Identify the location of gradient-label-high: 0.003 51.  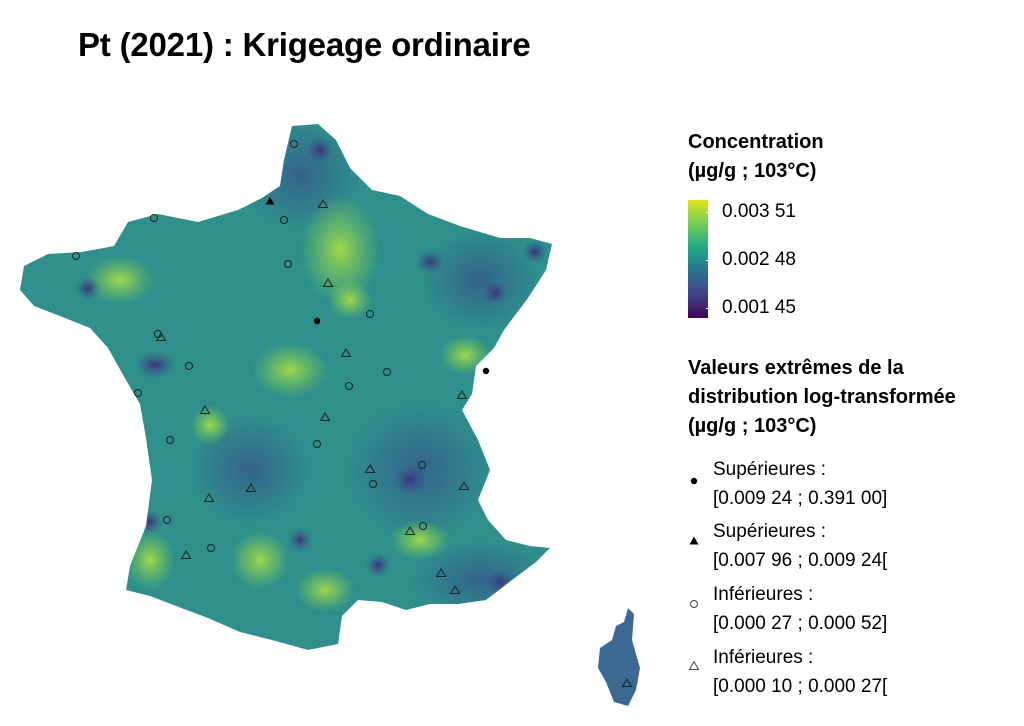
(759, 211).